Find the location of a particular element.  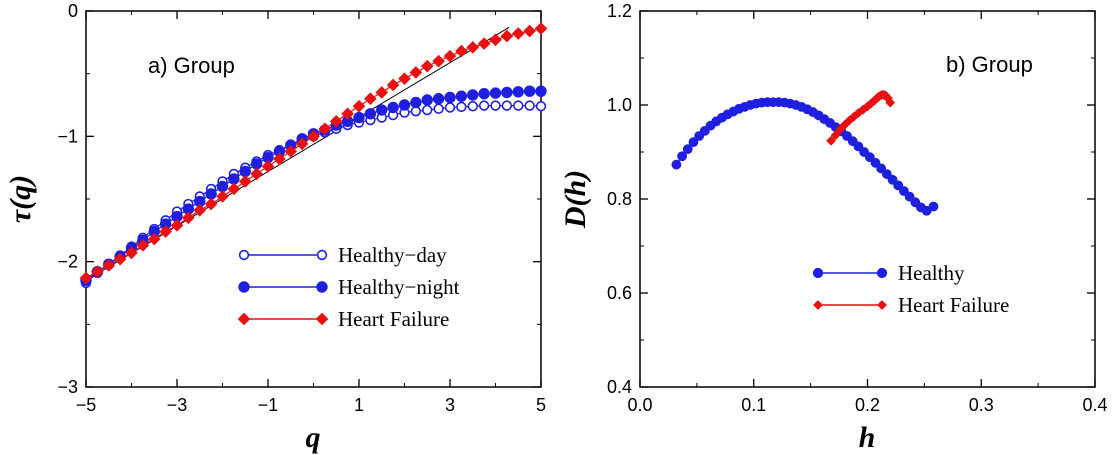

legend-label: Healthy−day is located at coordinates (392, 255).